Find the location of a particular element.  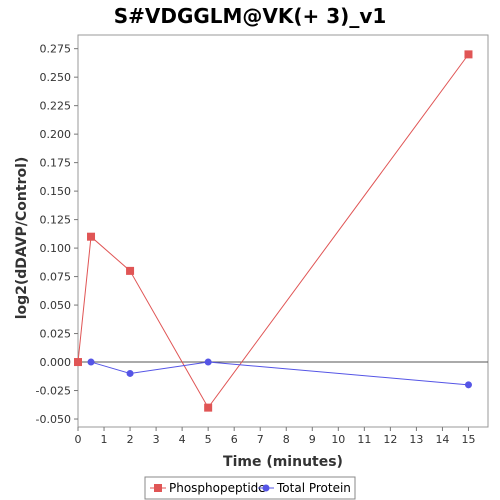

legend: Phosphopeptide Total Protein is located at coordinates (250, 488).